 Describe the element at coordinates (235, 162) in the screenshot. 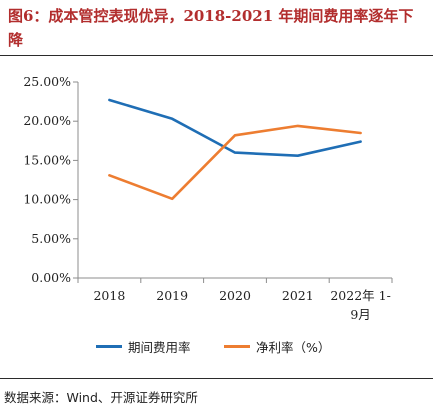

I see `series-line-net-margin` at that location.